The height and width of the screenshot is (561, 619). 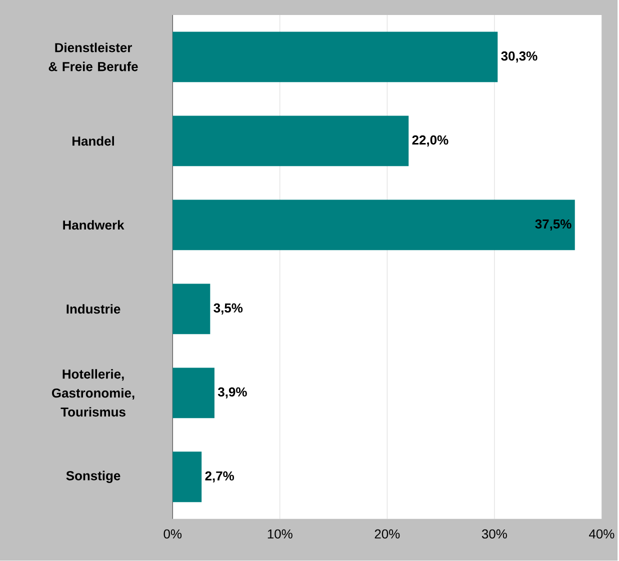 I want to click on data-label: 30,3%, so click(x=519, y=57).